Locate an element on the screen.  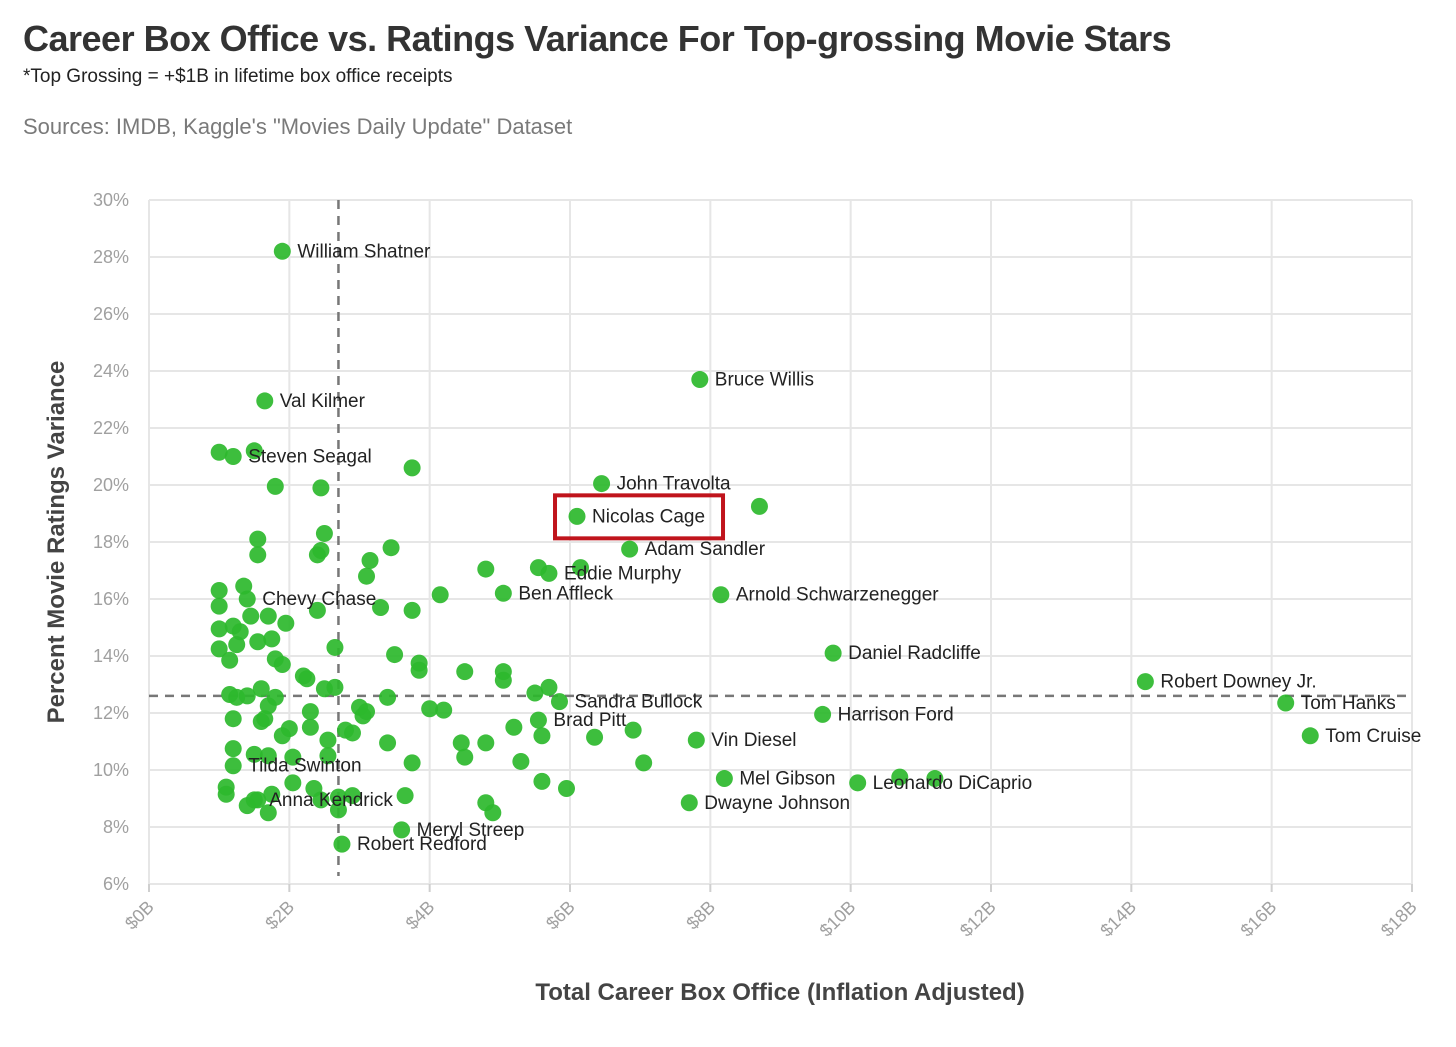
point-label: Tom Hanks is located at coordinates (1348, 703).